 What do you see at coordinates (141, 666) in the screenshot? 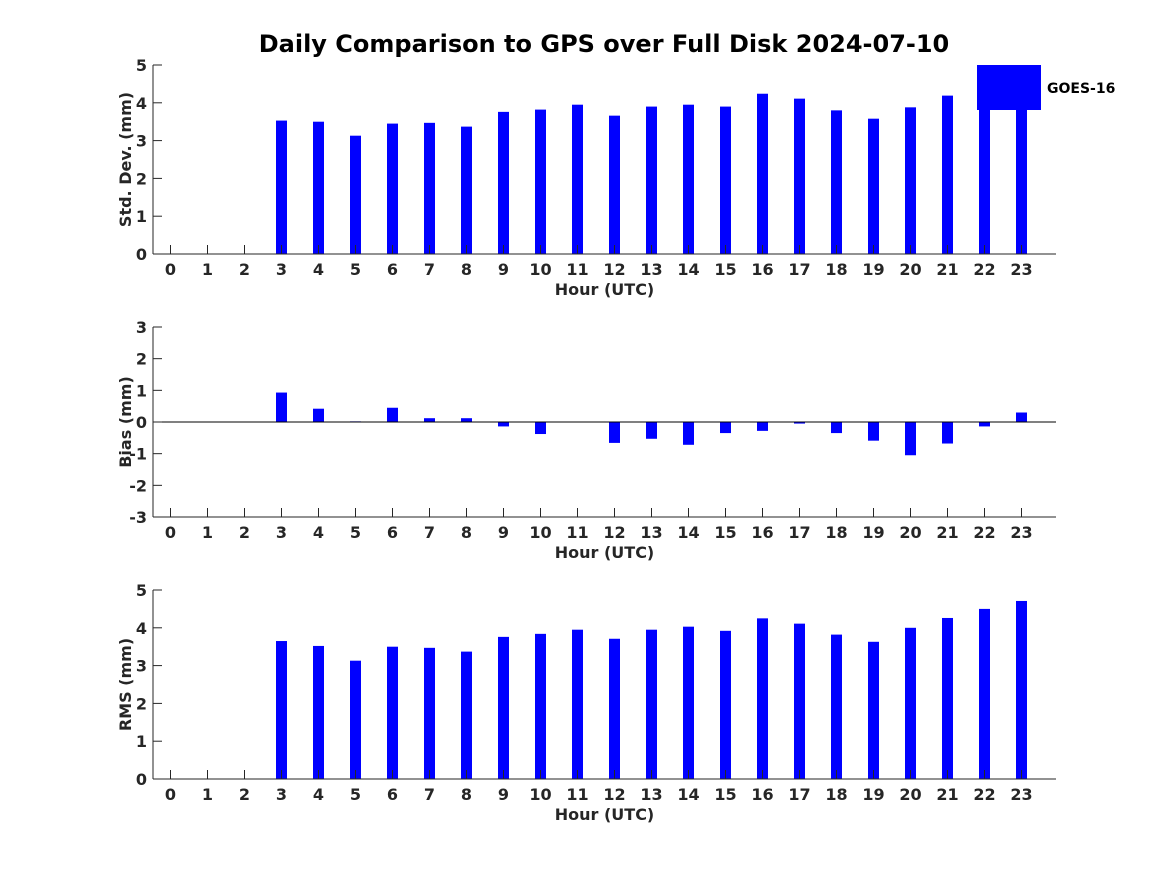
I see `rms-ytick-label: 3` at bounding box center [141, 666].